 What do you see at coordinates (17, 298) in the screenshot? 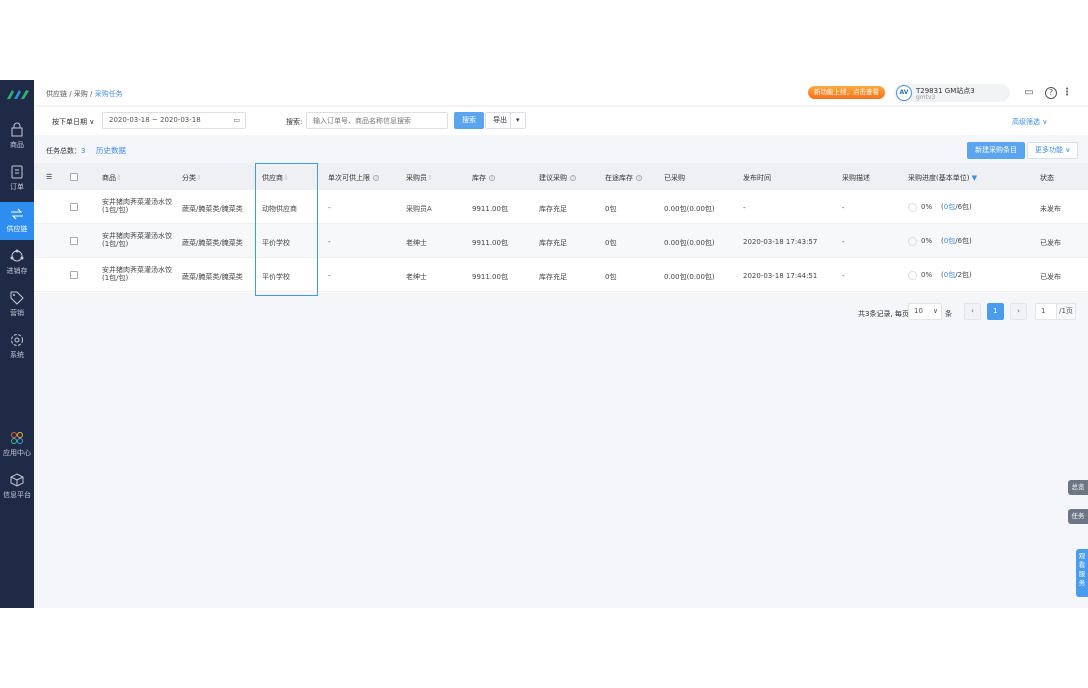
I see `tag-icon` at bounding box center [17, 298].